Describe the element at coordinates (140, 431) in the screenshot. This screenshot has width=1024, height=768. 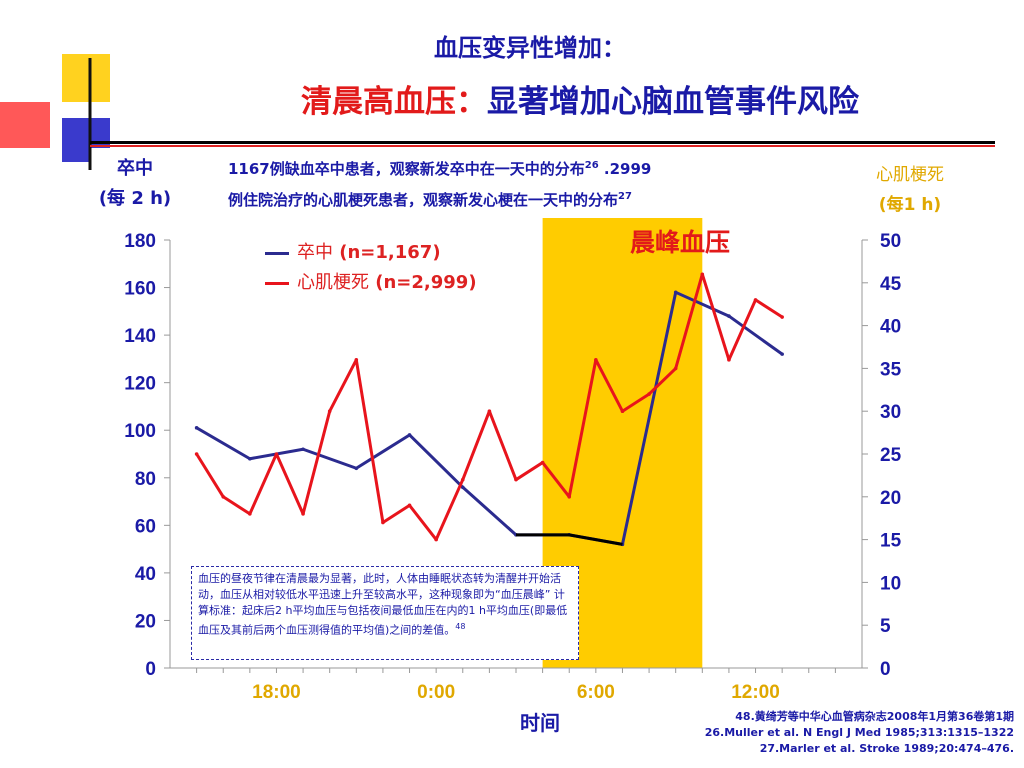
I see `left-tick-label: 100` at that location.